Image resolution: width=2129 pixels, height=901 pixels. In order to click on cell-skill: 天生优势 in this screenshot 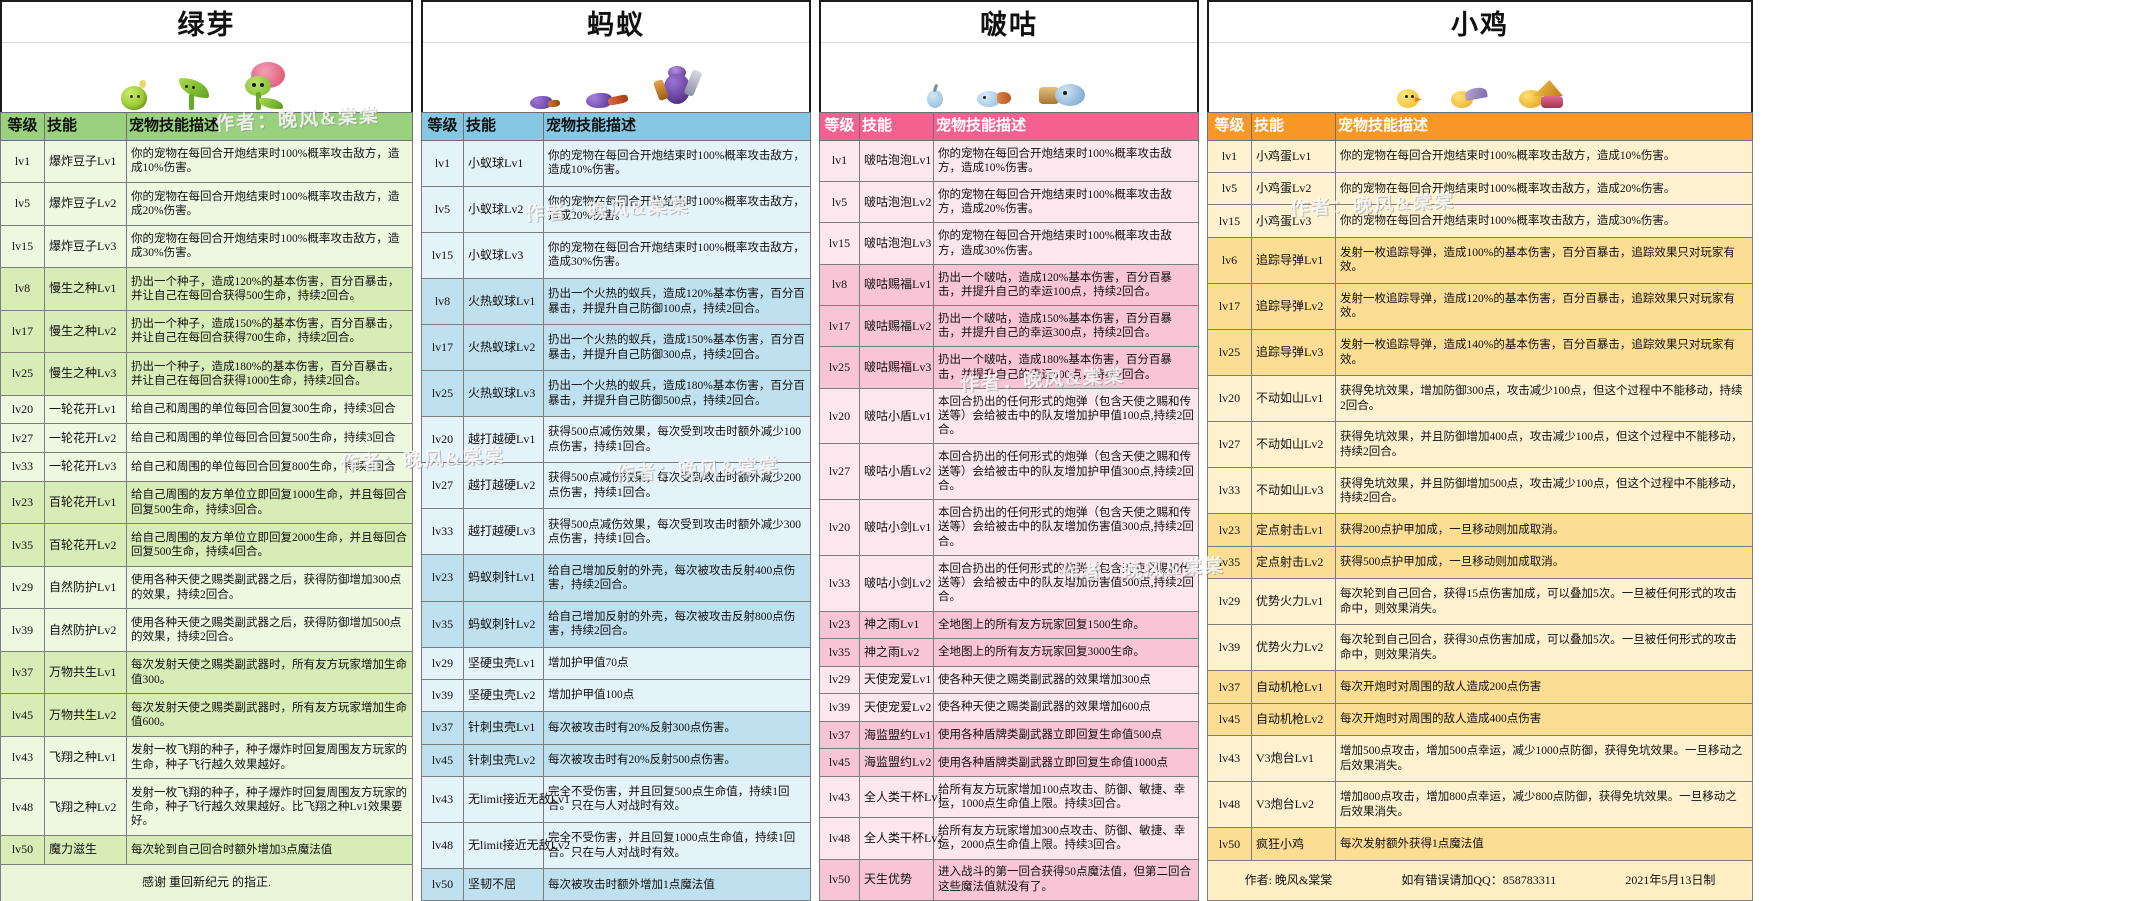, I will do `click(896, 879)`.